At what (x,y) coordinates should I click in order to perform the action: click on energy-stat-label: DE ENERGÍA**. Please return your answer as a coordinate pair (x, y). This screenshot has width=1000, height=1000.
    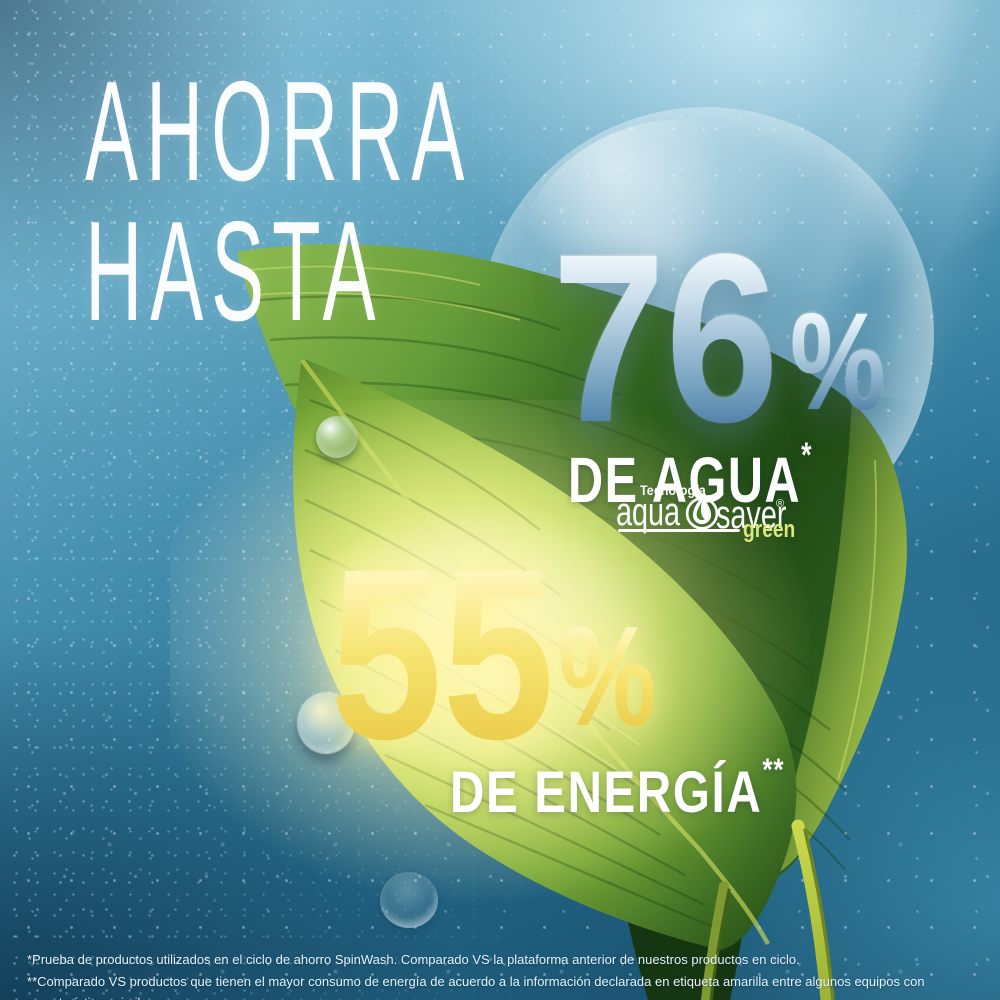
    Looking at the image, I should click on (617, 781).